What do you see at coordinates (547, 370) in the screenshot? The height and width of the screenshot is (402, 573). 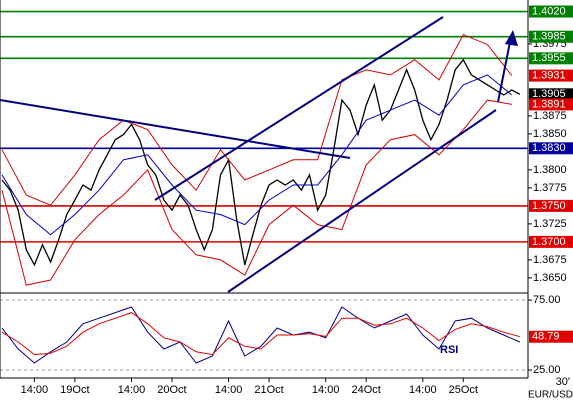 I see `y-tick-label: 25.00` at bounding box center [547, 370].